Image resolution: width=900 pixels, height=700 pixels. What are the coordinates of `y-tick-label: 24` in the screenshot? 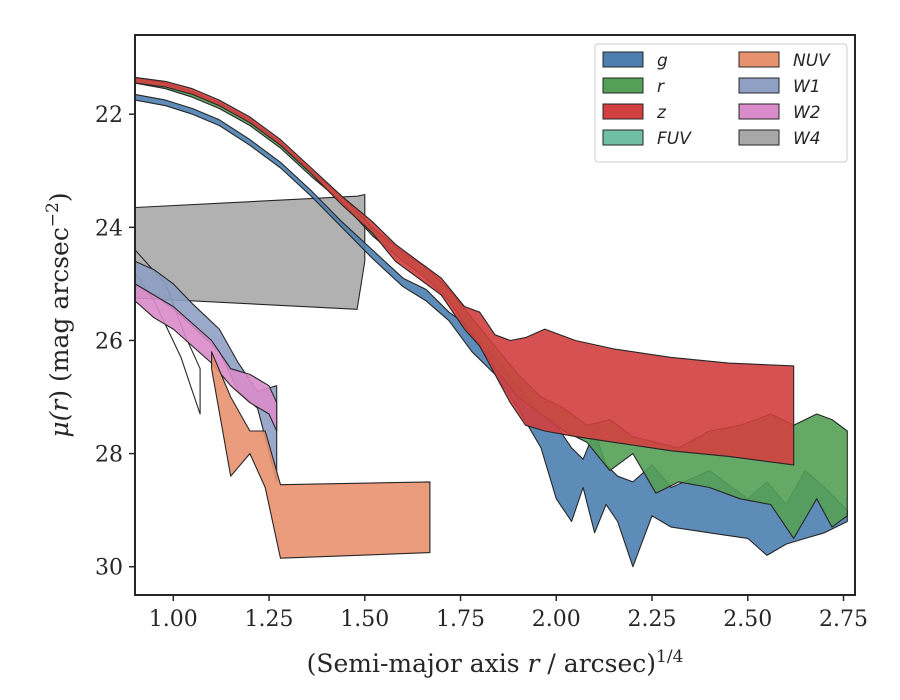 It's located at (109, 228).